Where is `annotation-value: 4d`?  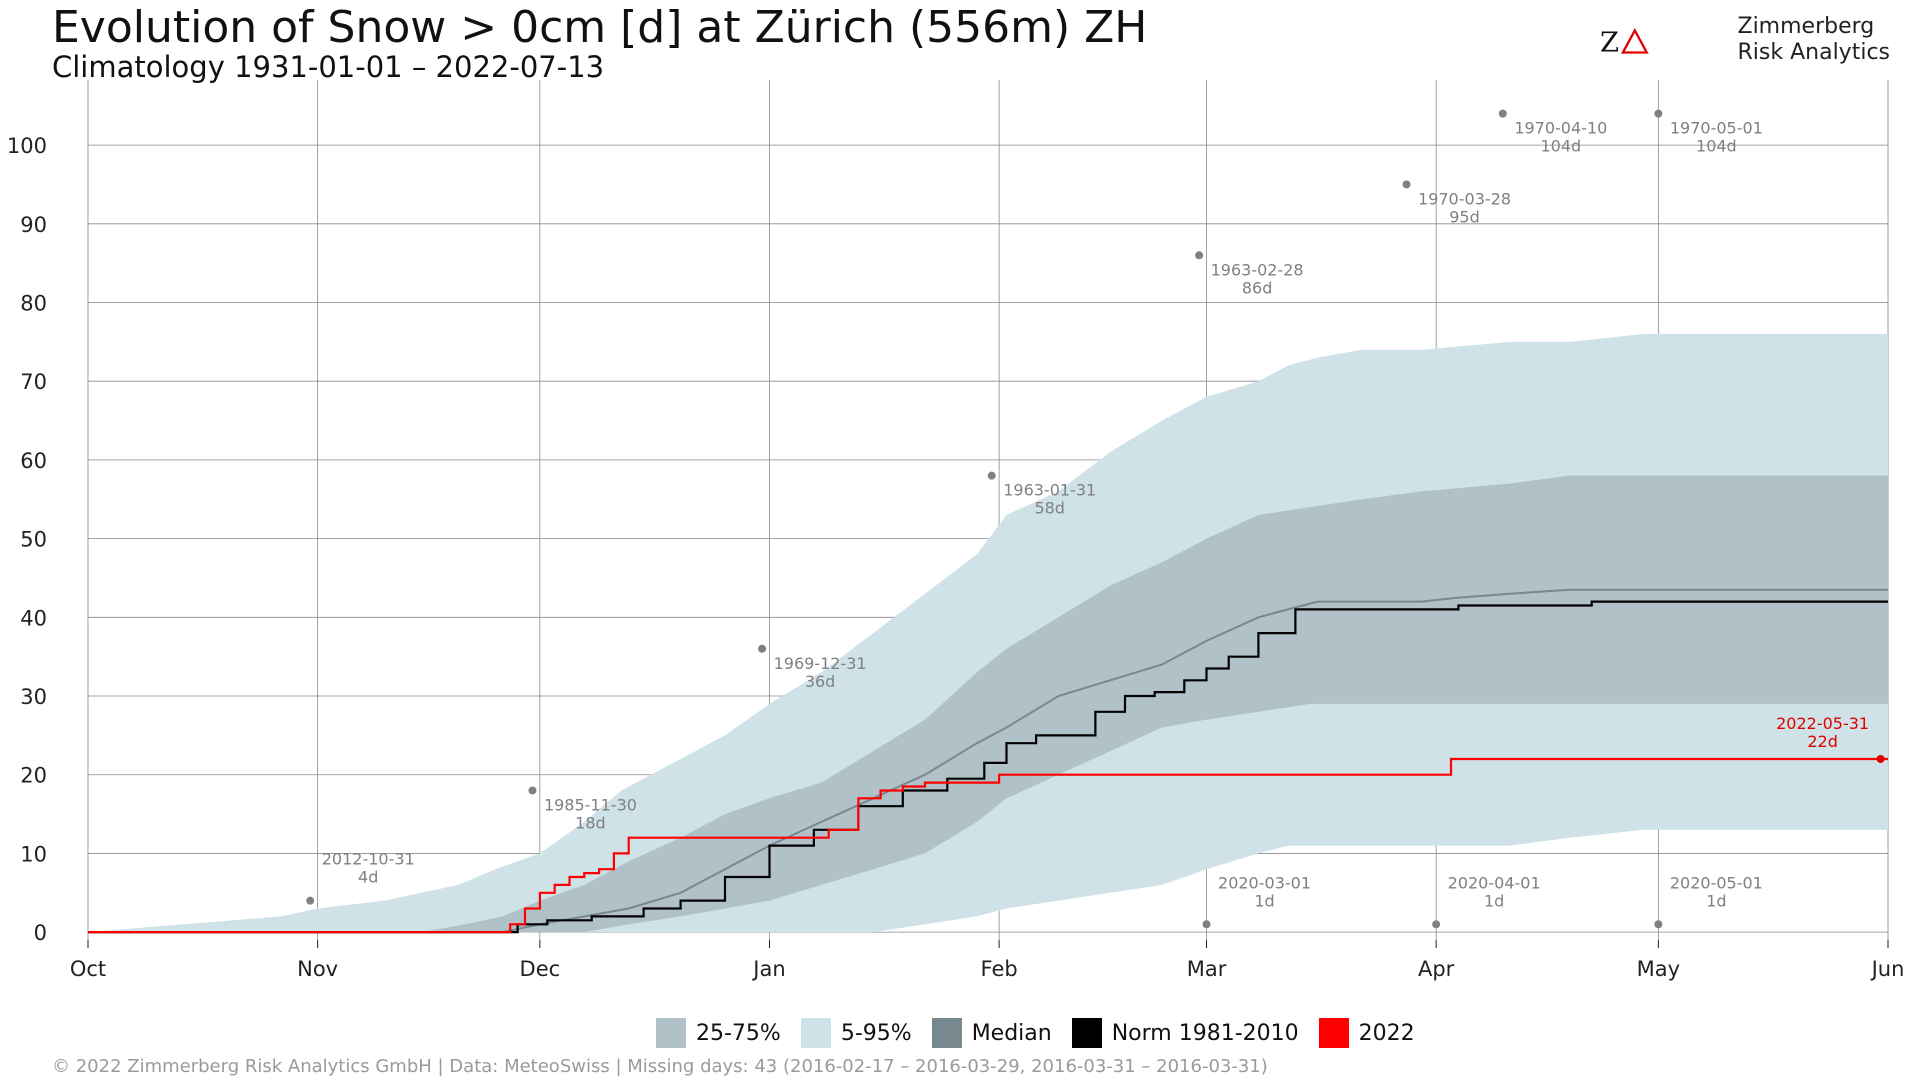
annotation-value: 4d is located at coordinates (368, 877).